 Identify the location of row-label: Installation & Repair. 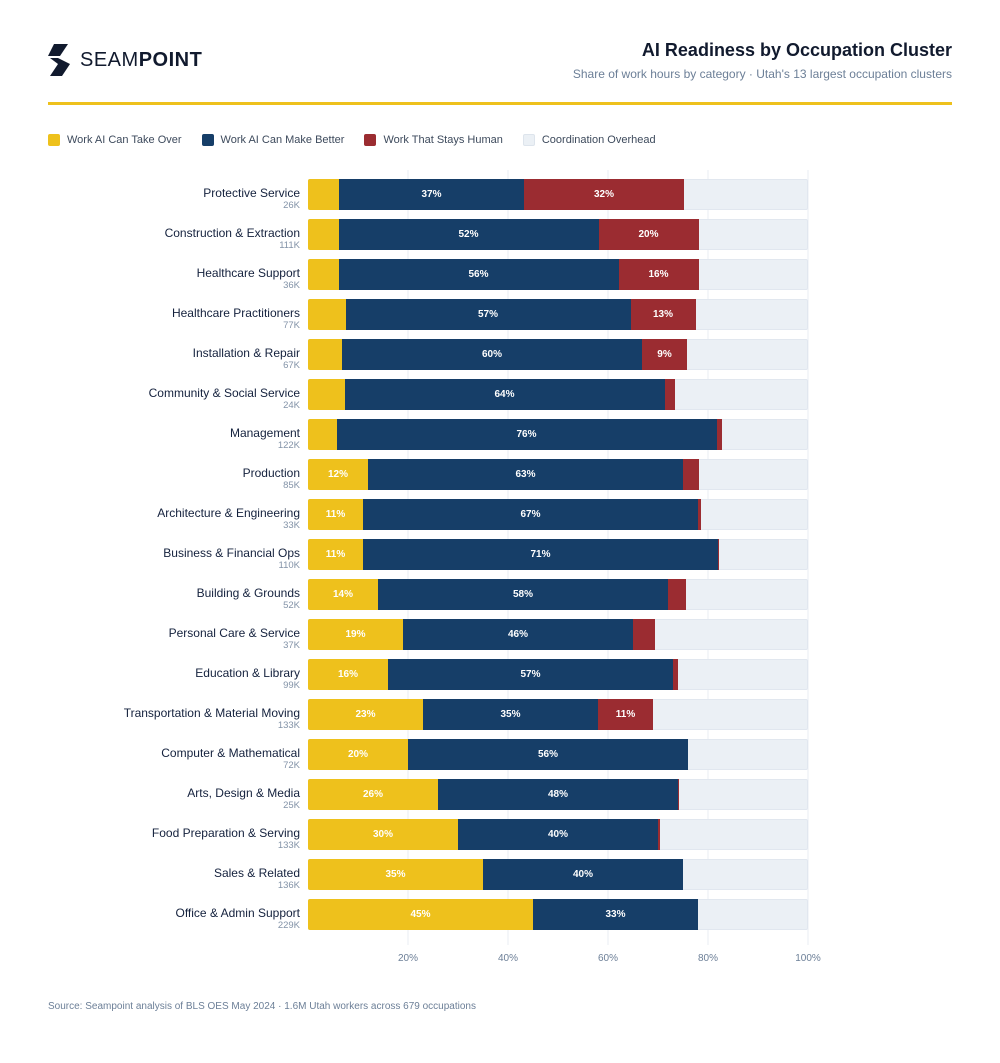
(246, 353).